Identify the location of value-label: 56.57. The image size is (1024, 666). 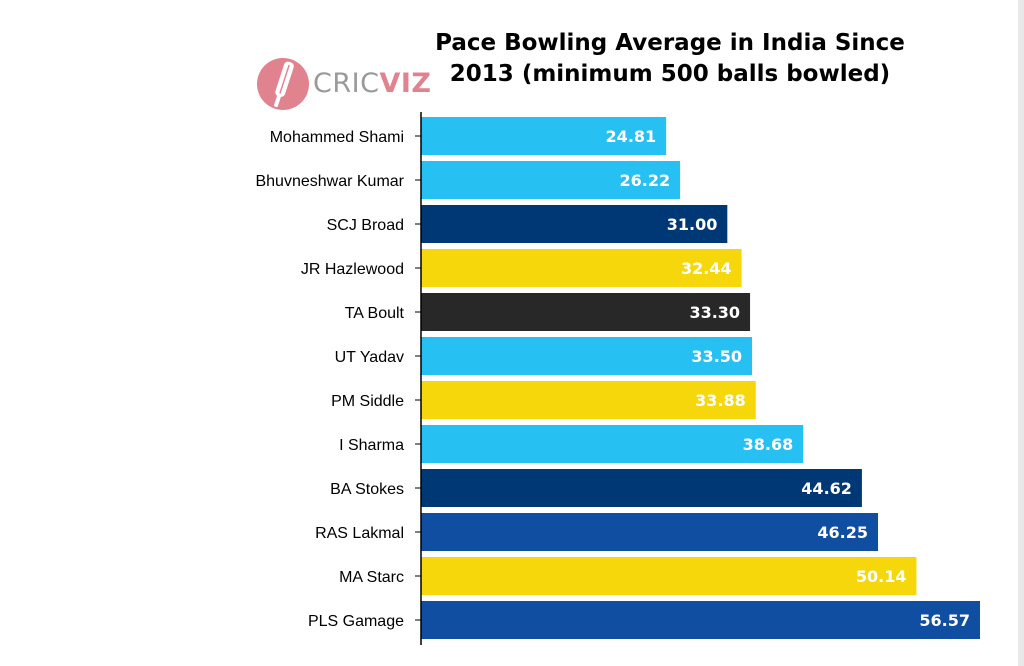
(944, 620).